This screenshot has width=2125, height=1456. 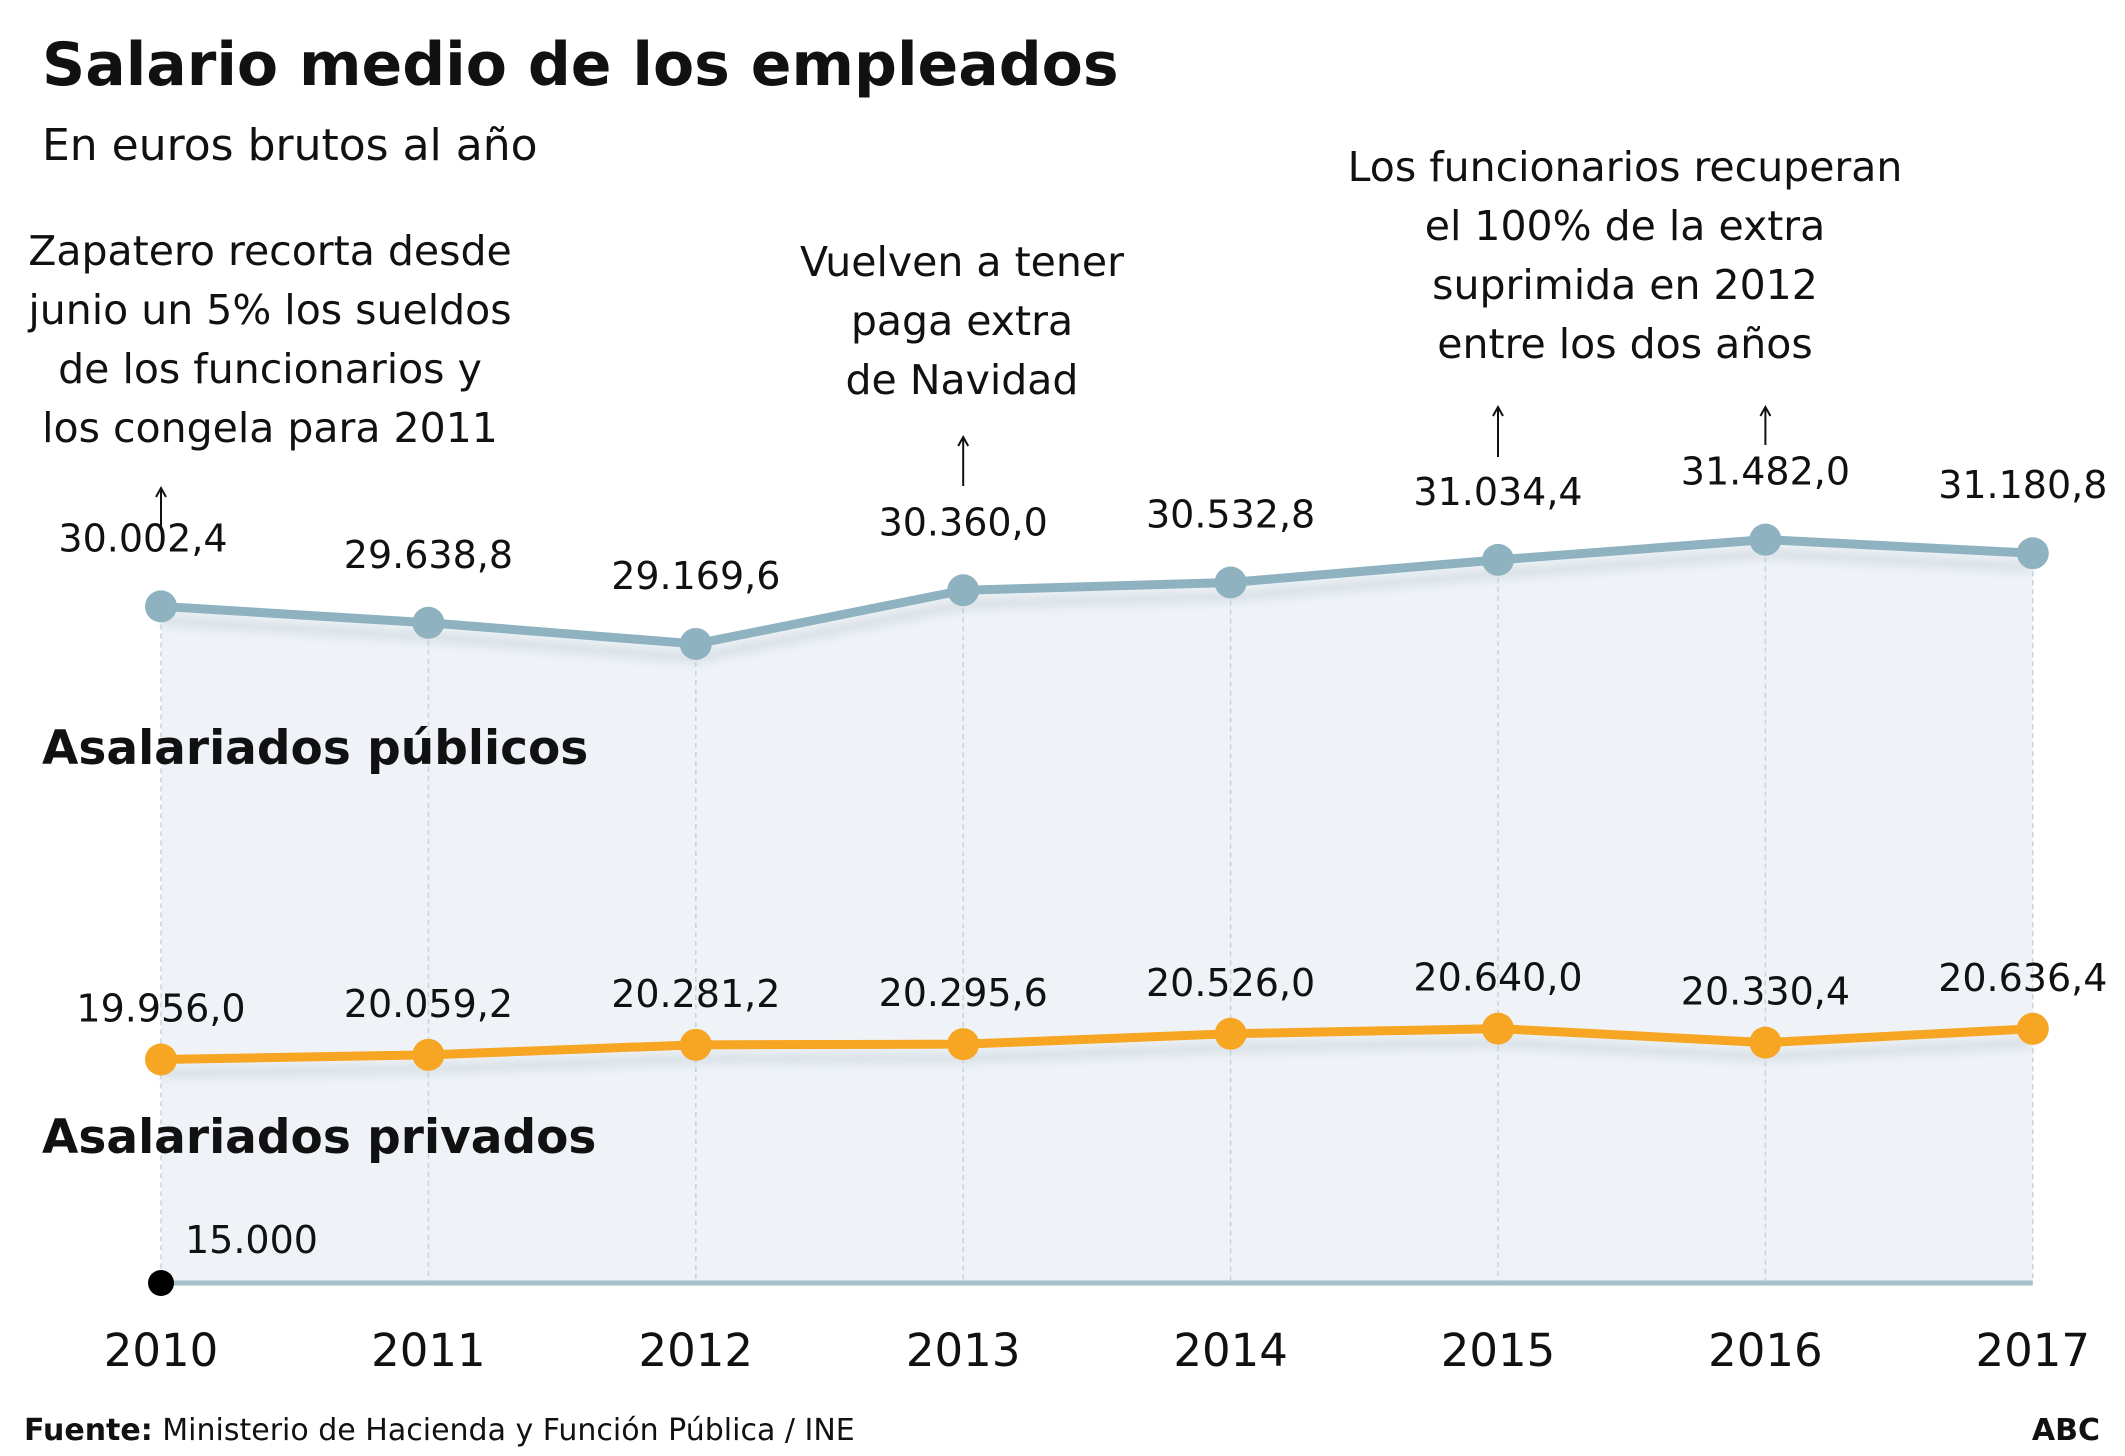 What do you see at coordinates (160, 1008) in the screenshot?
I see `data-label-1-2010: 19.956,0` at bounding box center [160, 1008].